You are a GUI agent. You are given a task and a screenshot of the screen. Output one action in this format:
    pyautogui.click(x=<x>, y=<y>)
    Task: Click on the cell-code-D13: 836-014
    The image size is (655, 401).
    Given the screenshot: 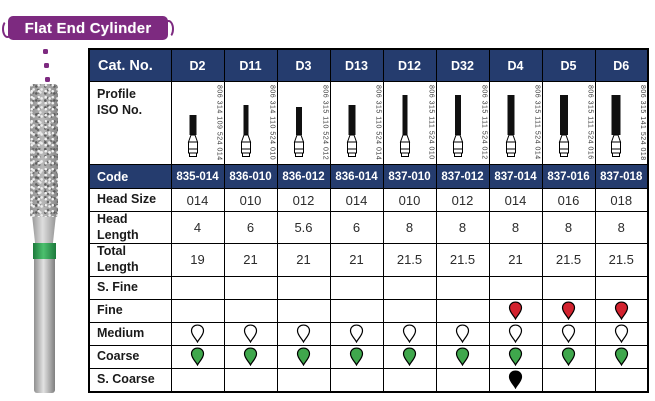 What is the action you would take?
    pyautogui.click(x=356, y=176)
    